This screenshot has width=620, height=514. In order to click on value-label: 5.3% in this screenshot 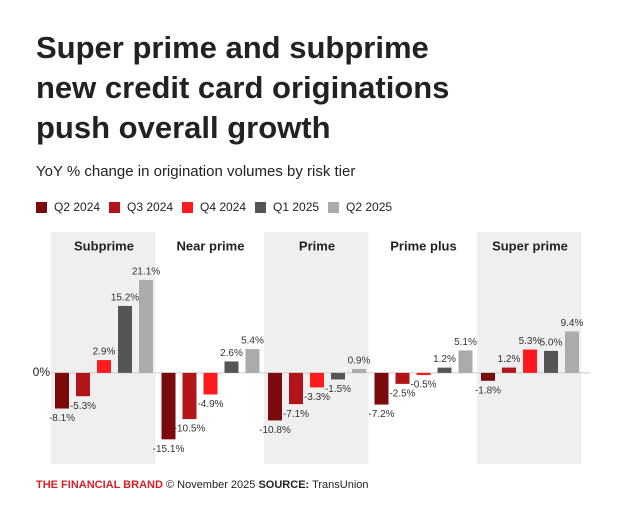, I will do `click(530, 341)`.